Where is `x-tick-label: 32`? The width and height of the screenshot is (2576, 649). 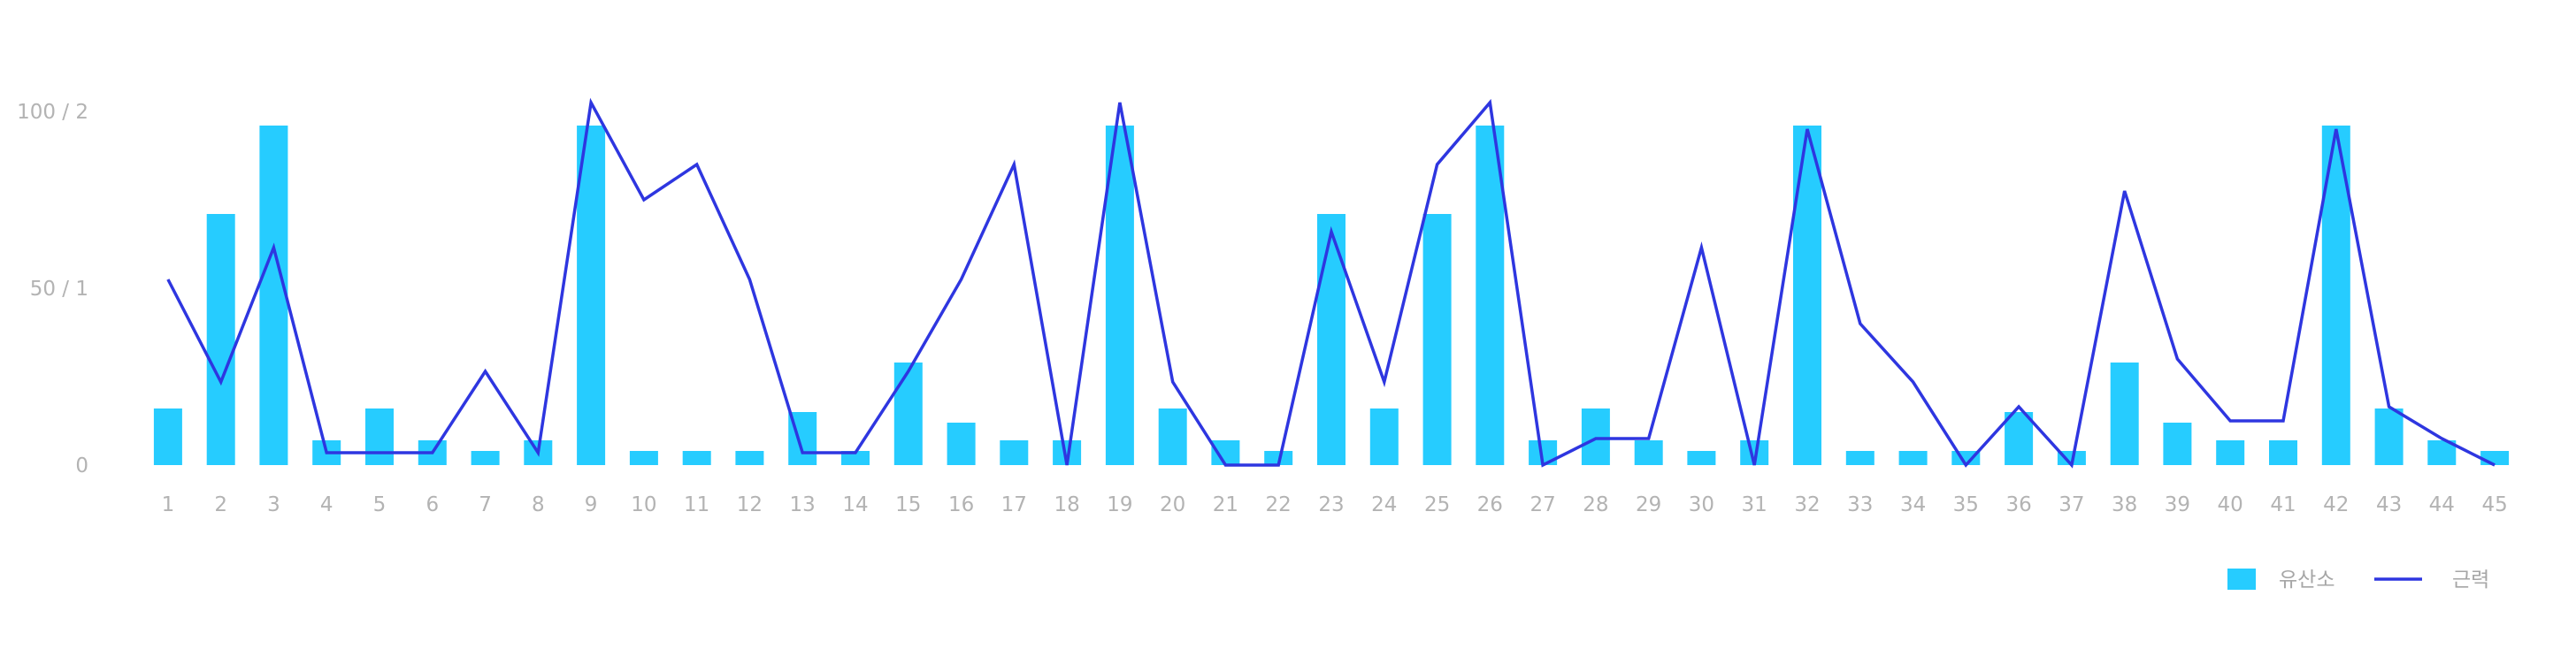
x-tick-label: 32 is located at coordinates (1807, 504).